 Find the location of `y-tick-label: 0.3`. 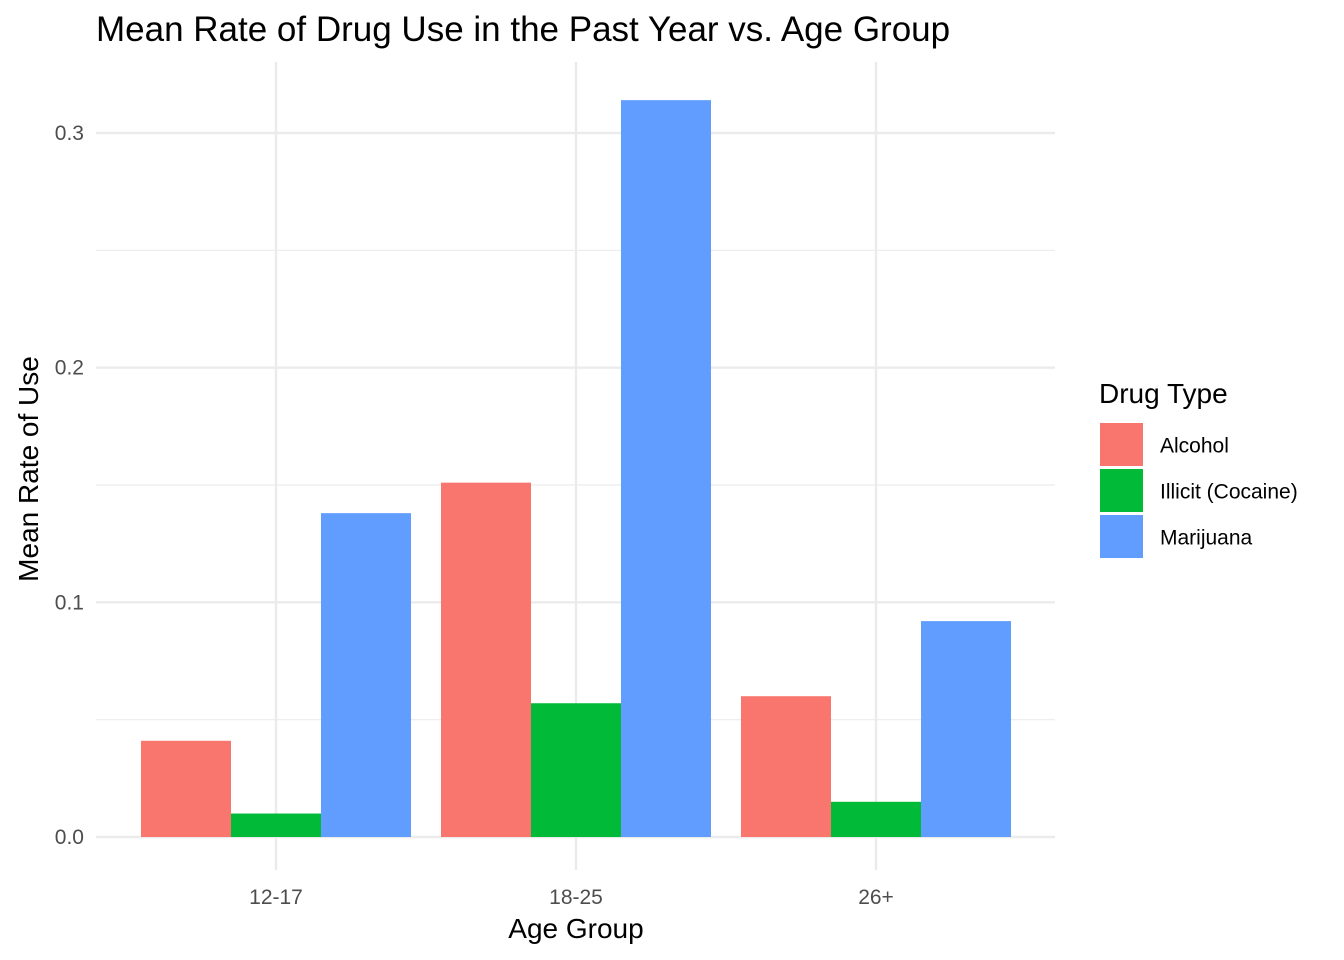

y-tick-label: 0.3 is located at coordinates (69, 133).